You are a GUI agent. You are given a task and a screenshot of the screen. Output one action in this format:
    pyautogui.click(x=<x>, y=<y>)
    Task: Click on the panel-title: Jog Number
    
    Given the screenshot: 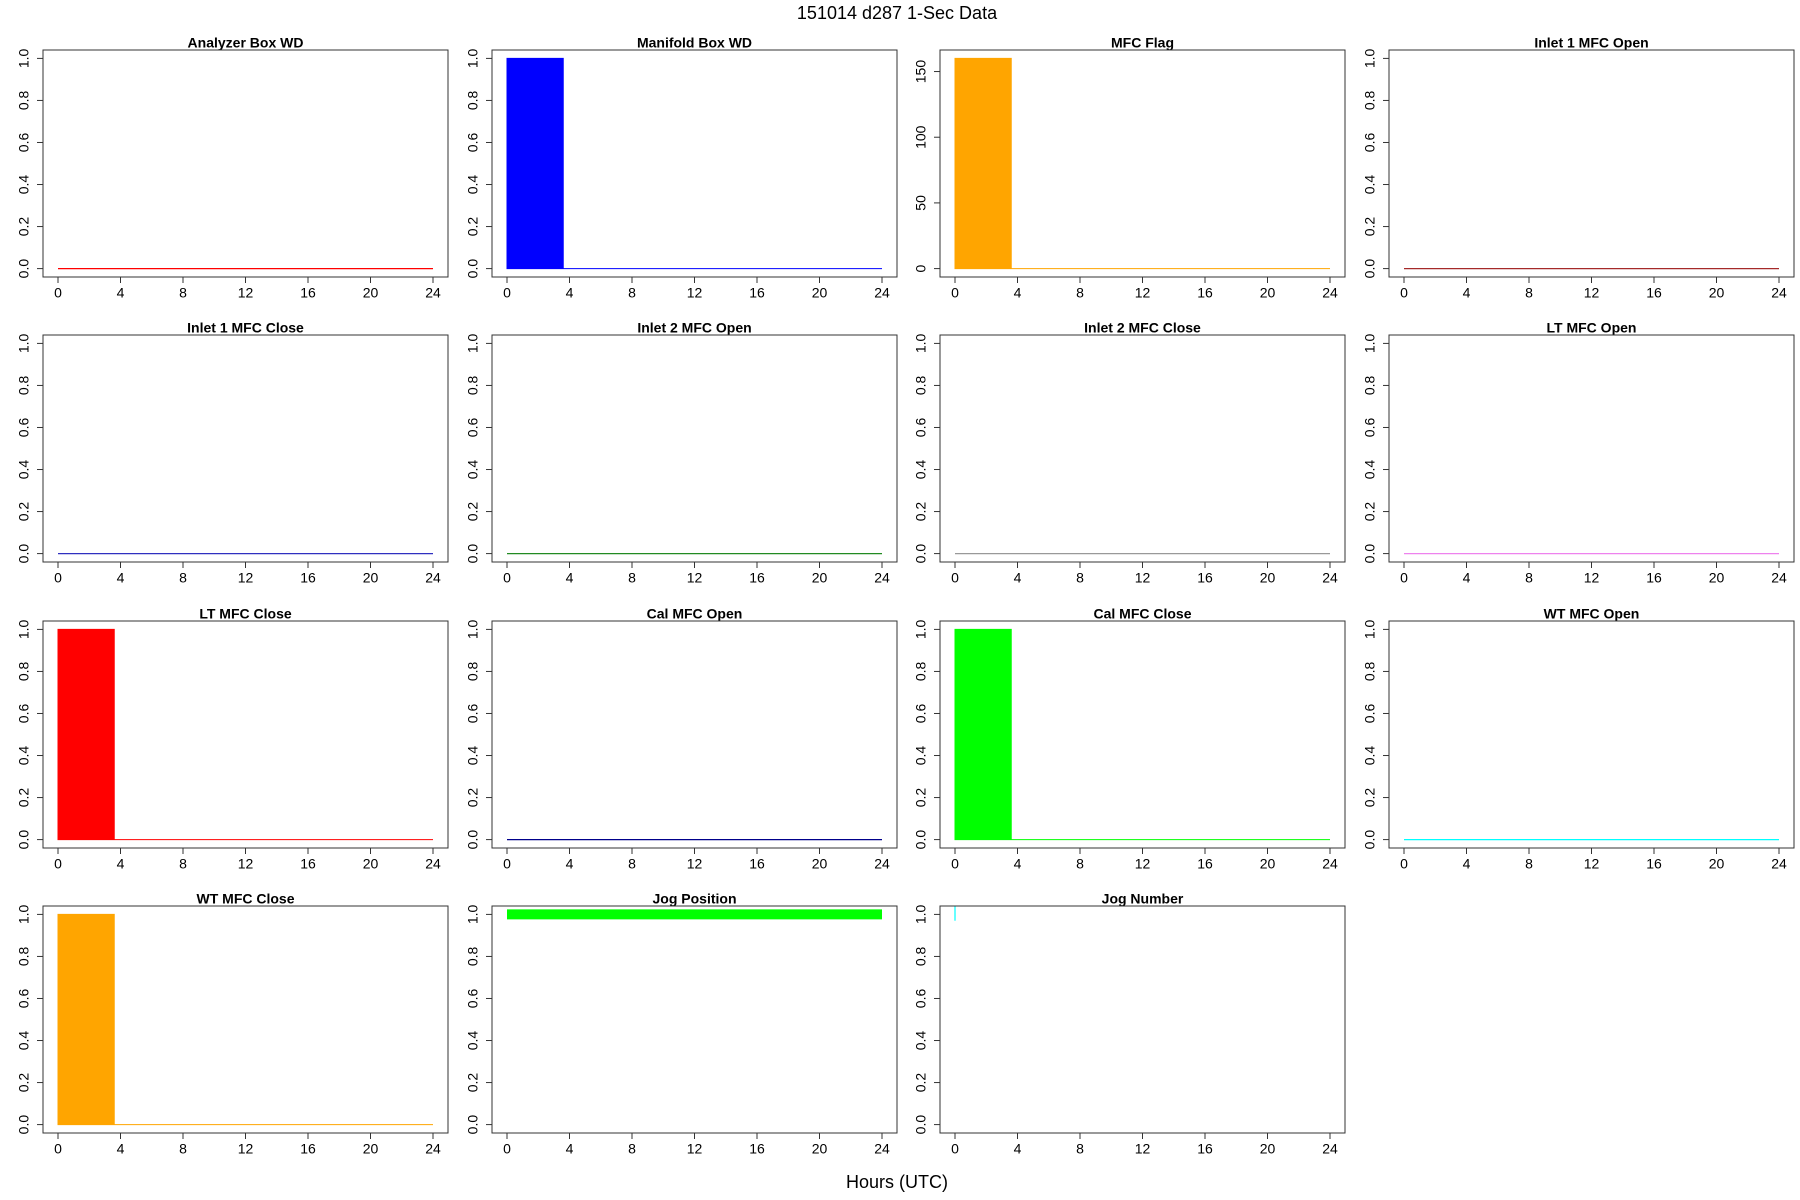 What is the action you would take?
    pyautogui.click(x=1143, y=899)
    